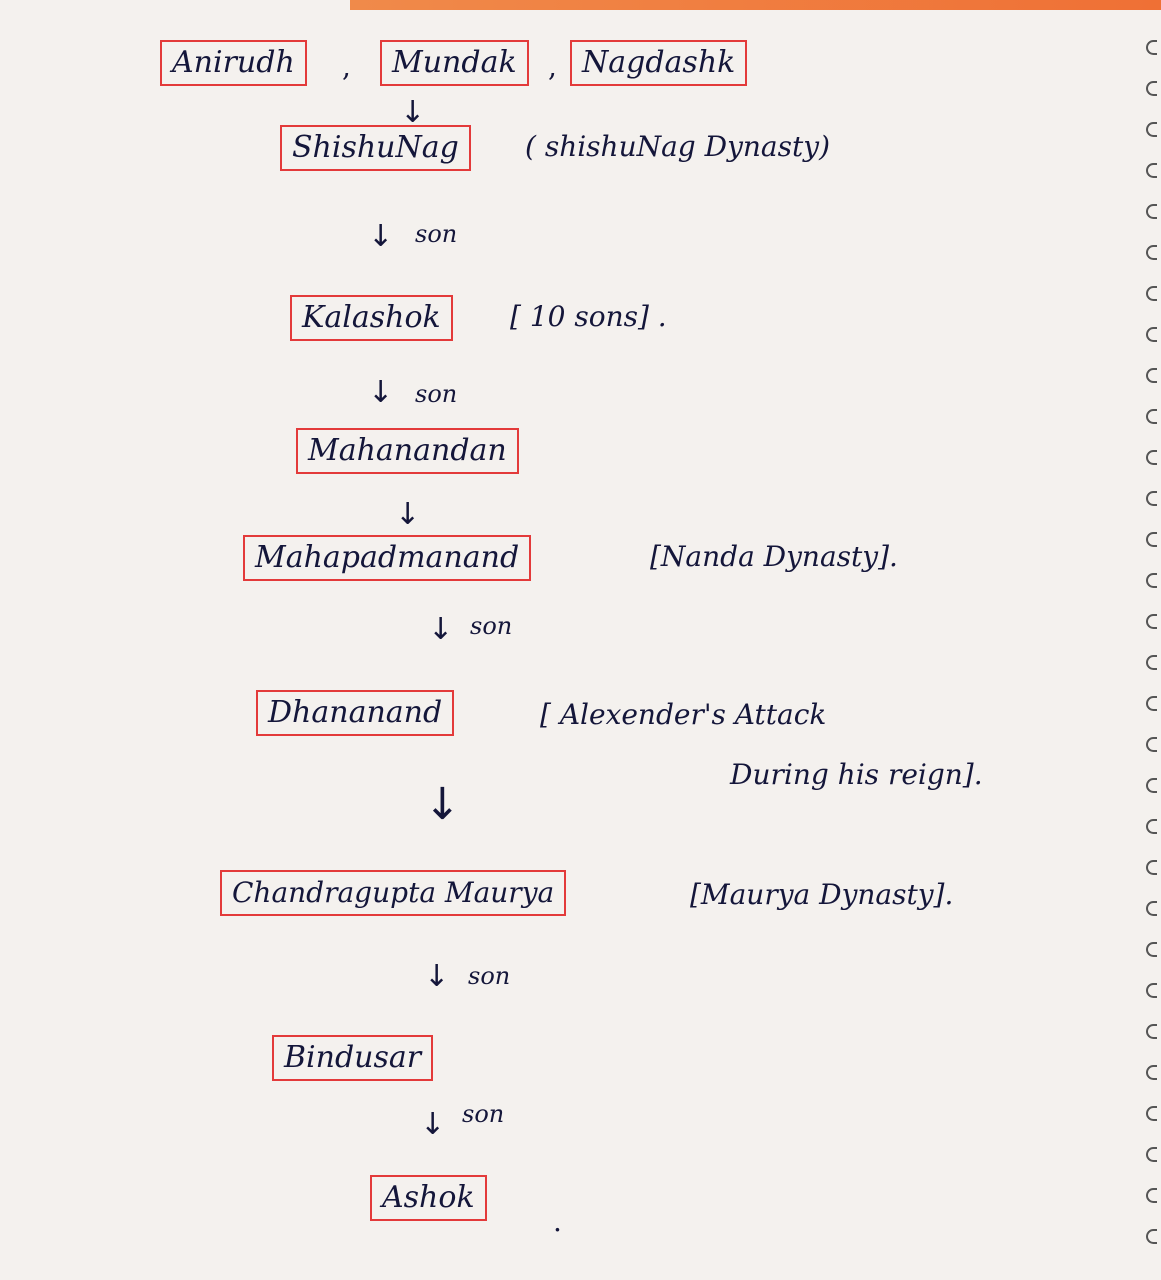 This screenshot has height=1280, width=1161. I want to click on note-maurya-dynasty: [Maurya Dynasty]., so click(822, 894).